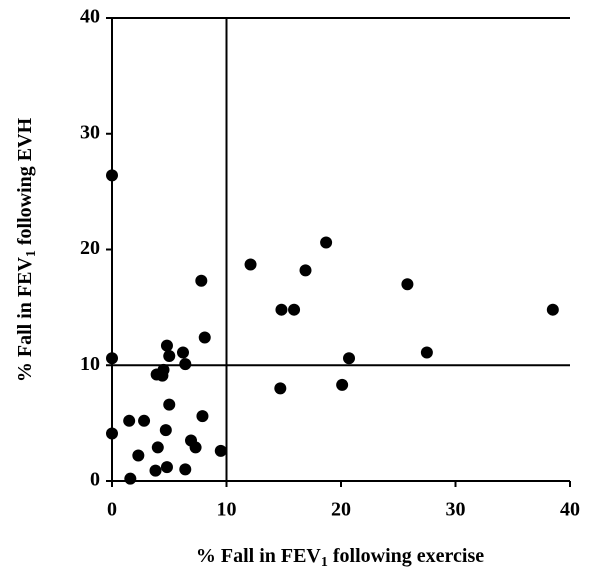 This screenshot has width=590, height=584. I want to click on y-tick-label: 10, so click(90, 364).